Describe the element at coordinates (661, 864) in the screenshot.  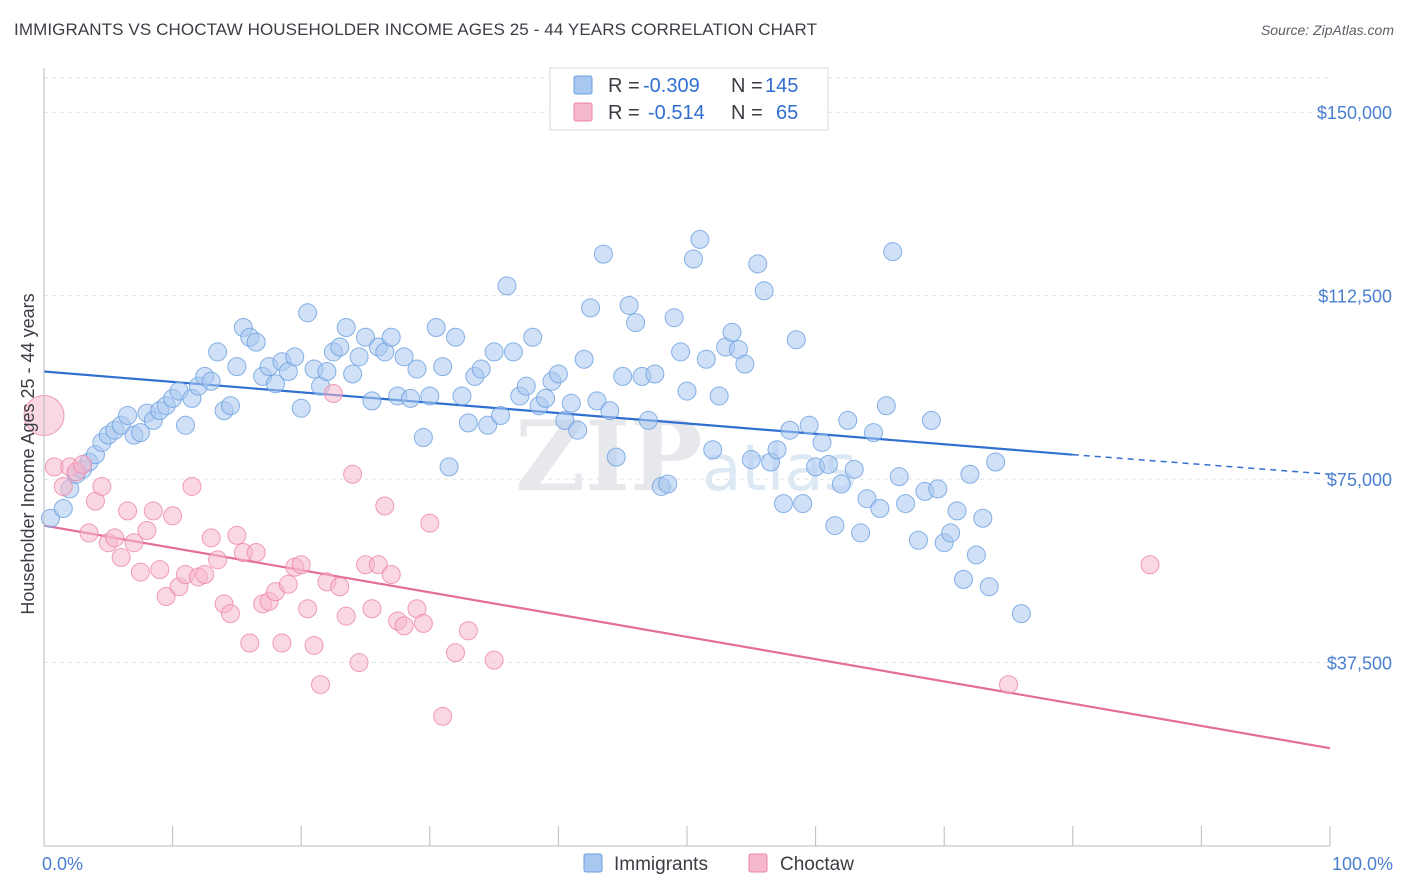
I see `bottom-legend-label: Immigrants` at that location.